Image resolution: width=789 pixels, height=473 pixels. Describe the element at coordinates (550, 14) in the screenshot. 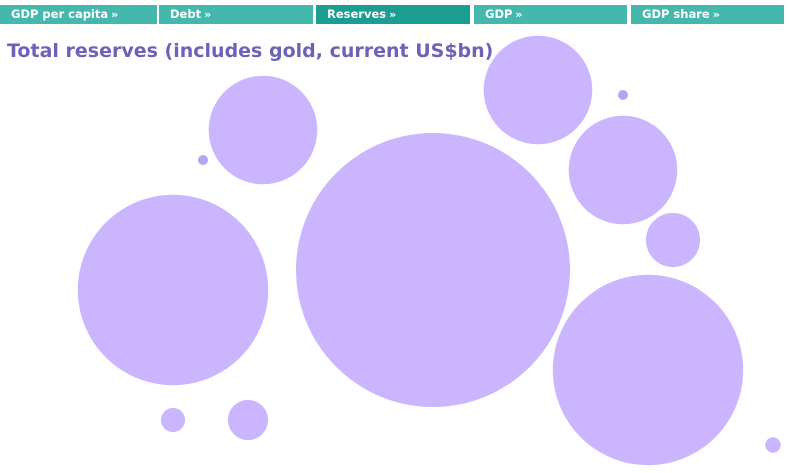

I see `tab-gdp: GDP»` at that location.